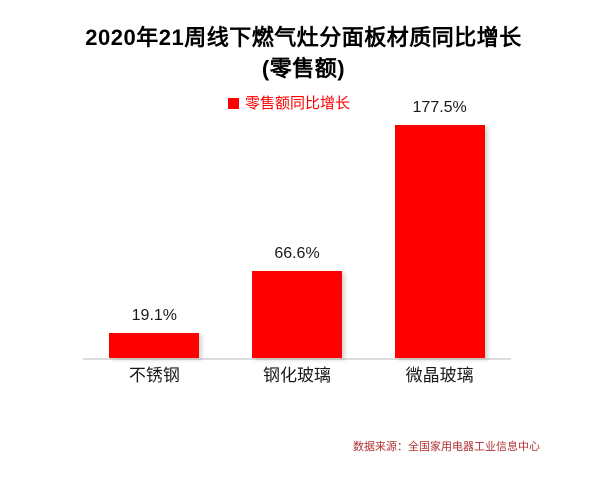 This screenshot has height=483, width=607. I want to click on chart-title-line2: (零售额), so click(303, 68).